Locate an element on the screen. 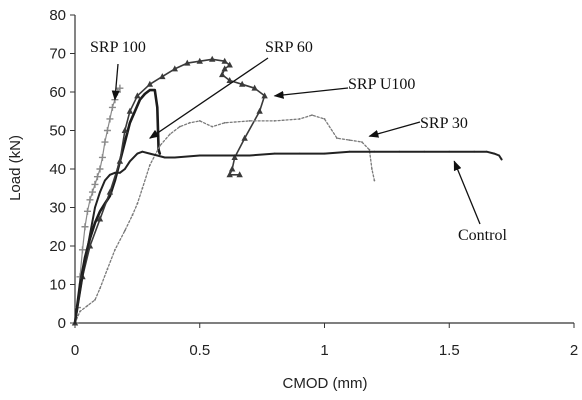 This screenshot has width=582, height=400. y-tick-label: 40 is located at coordinates (57, 169).